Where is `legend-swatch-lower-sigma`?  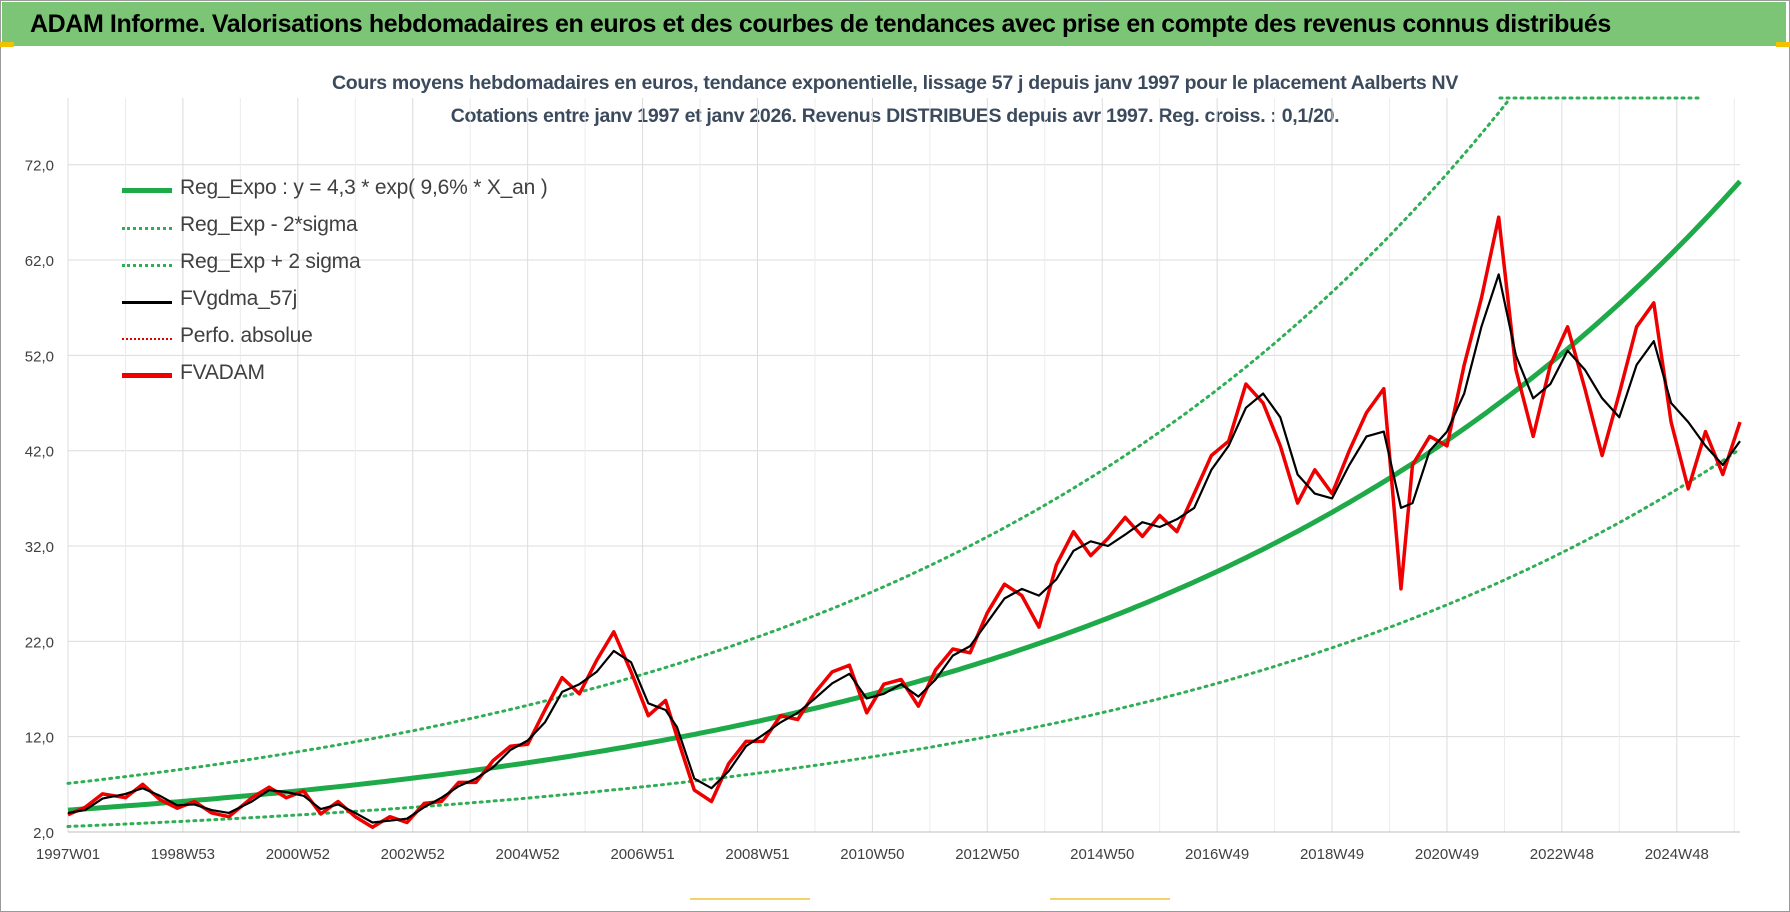
legend-swatch-lower-sigma is located at coordinates (147, 228).